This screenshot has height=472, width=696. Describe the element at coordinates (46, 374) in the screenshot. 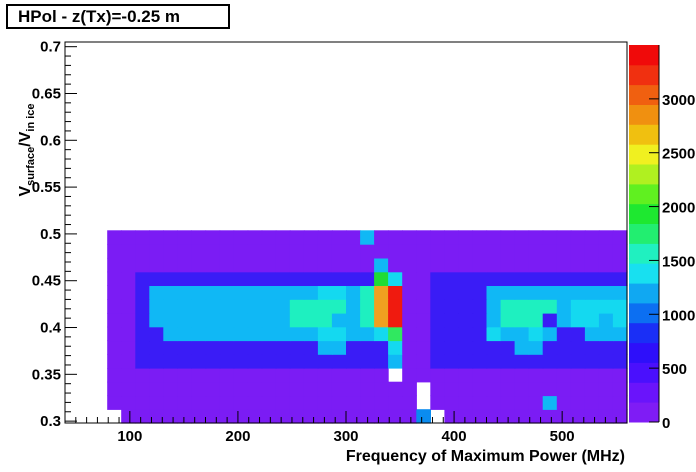

I see `y-tick-label: 0.35` at that location.